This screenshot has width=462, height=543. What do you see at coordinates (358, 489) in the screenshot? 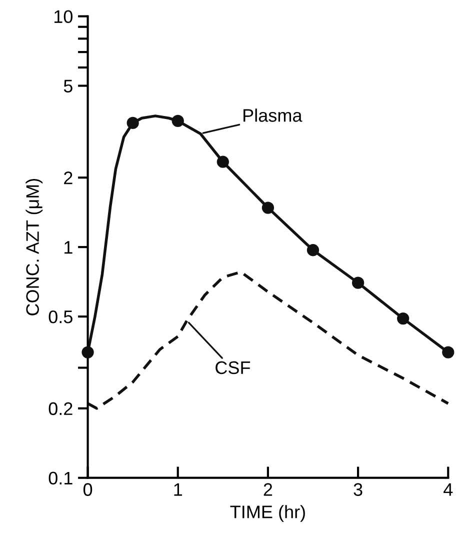
I see `x-tick-label: 3` at bounding box center [358, 489].